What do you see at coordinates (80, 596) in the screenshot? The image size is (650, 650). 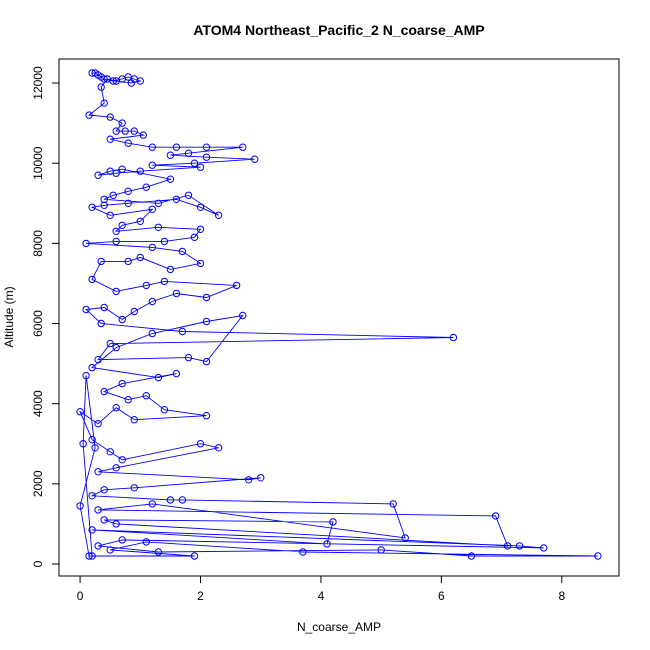 I see `x-tick-label: 0` at bounding box center [80, 596].